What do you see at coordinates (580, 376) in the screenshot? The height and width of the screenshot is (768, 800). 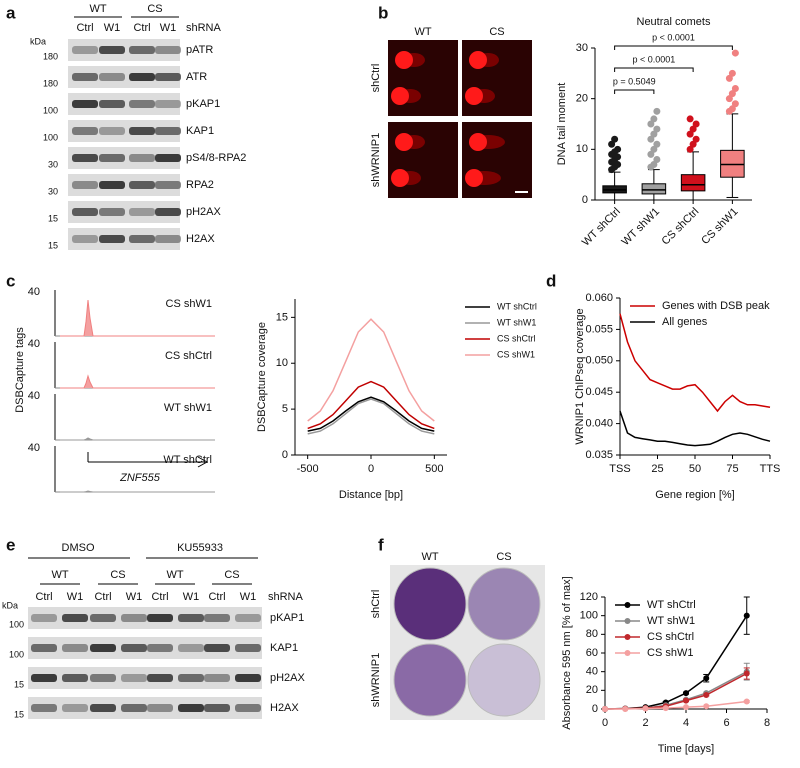 I see `axis-label: WRNIP1 ChIPseq coverage` at bounding box center [580, 376].